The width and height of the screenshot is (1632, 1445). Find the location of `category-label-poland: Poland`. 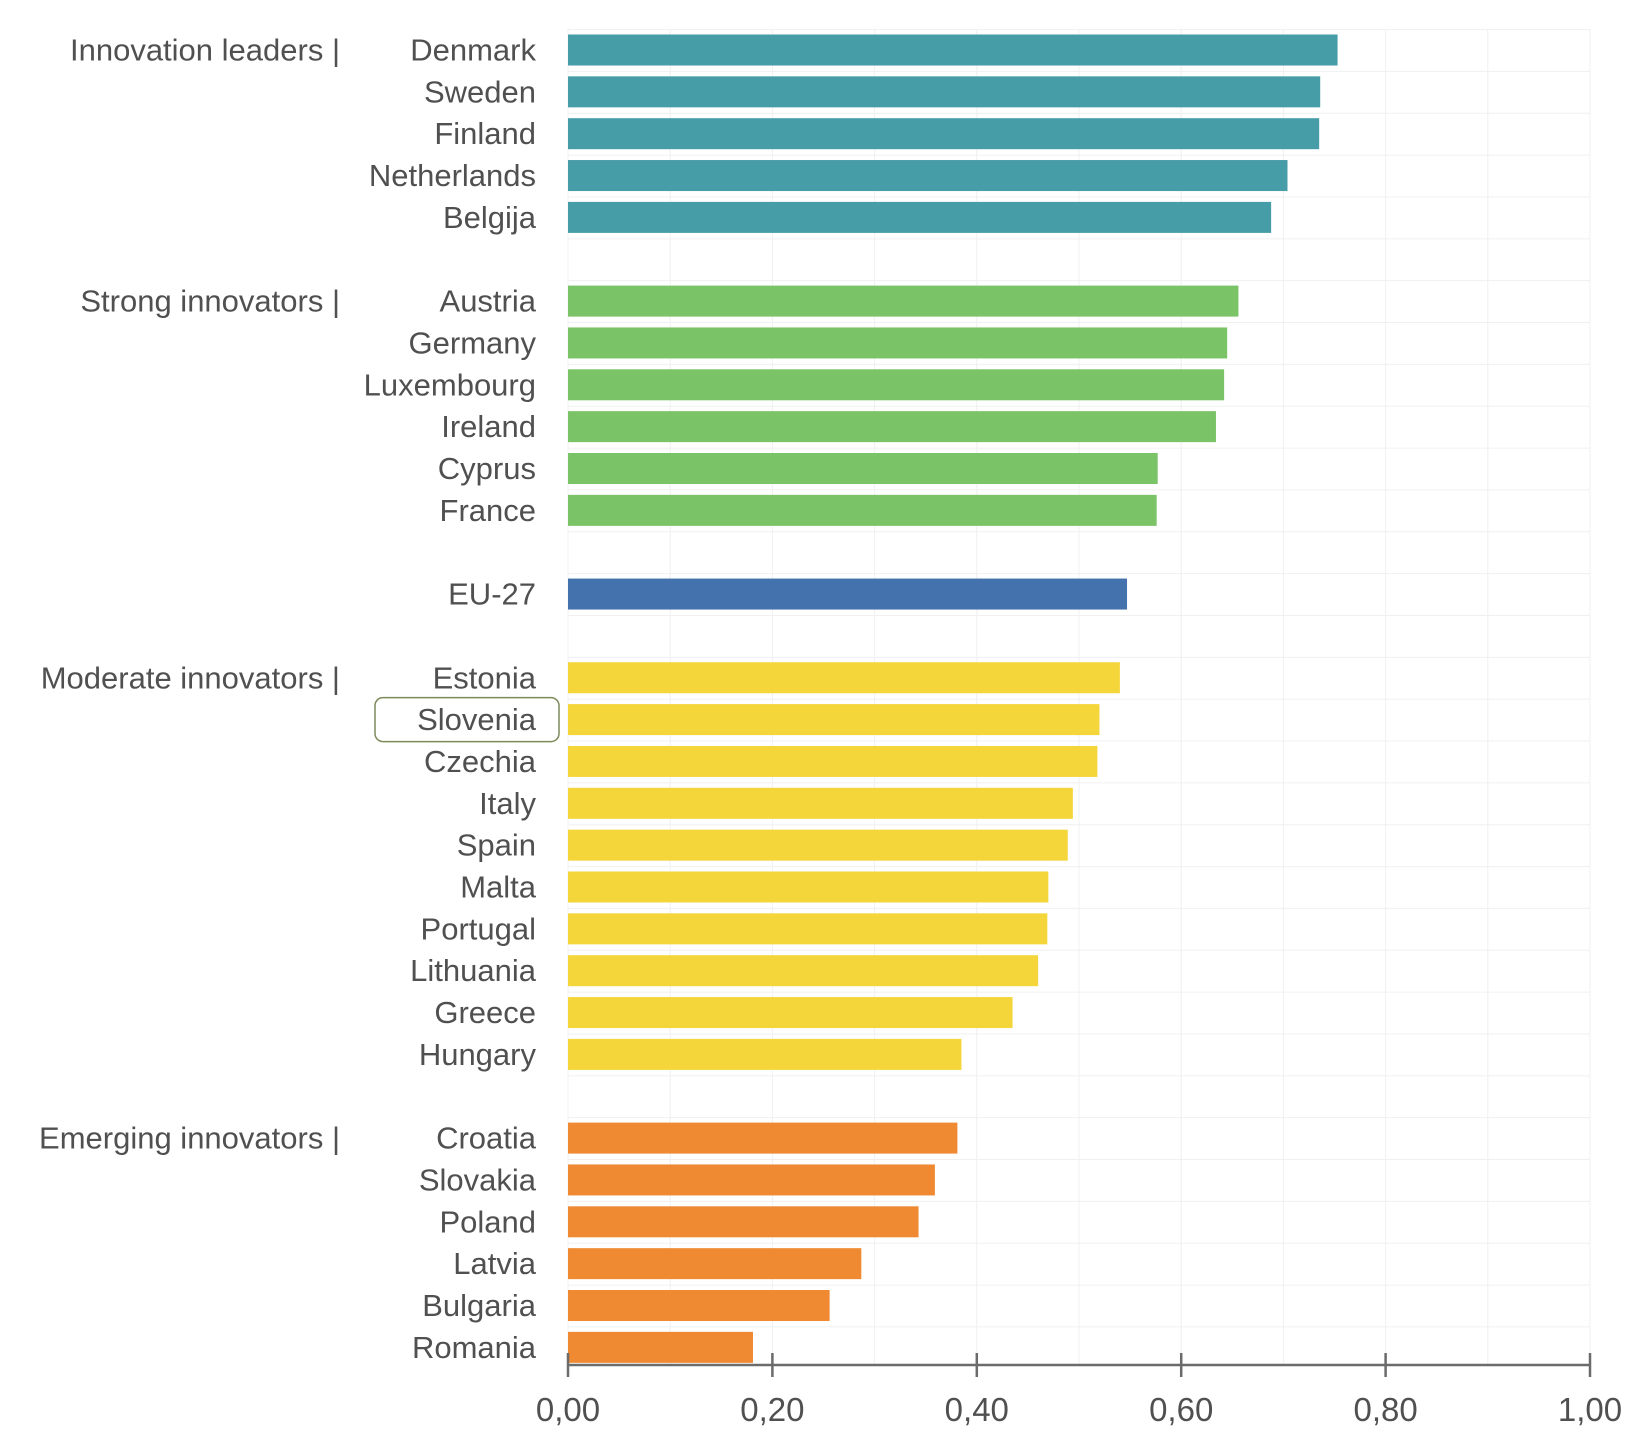

category-label-poland: Poland is located at coordinates (487, 1221).